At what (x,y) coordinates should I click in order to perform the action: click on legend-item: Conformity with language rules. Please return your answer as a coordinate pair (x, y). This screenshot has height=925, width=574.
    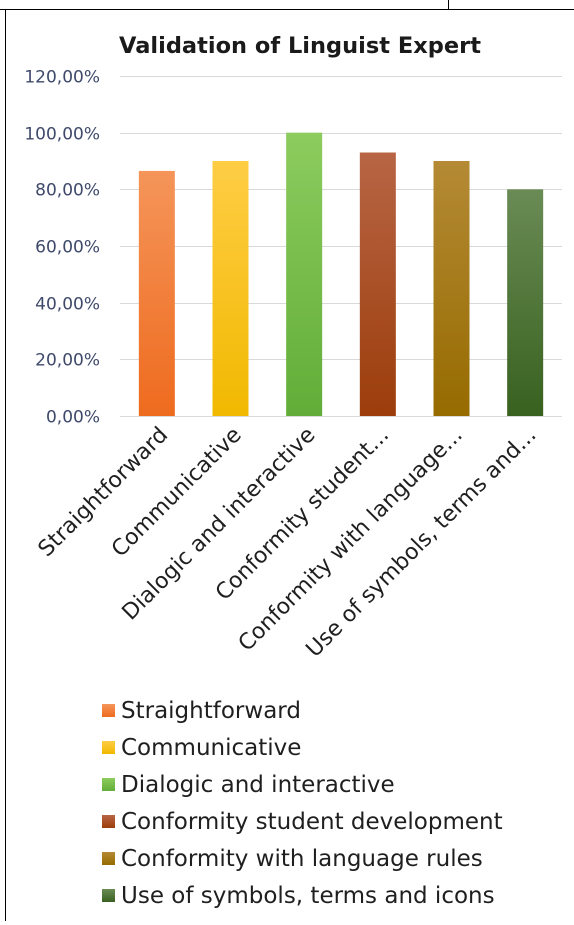
    Looking at the image, I should click on (302, 858).